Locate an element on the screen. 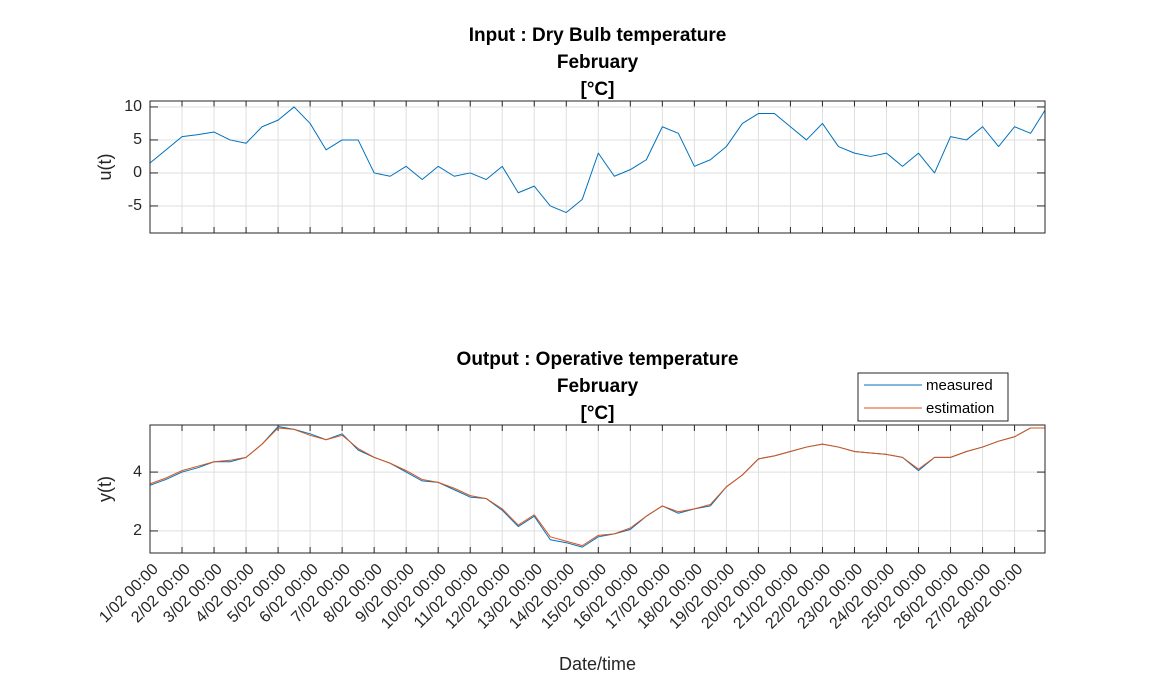 The image size is (1155, 678). legend-label: measured is located at coordinates (959, 385).